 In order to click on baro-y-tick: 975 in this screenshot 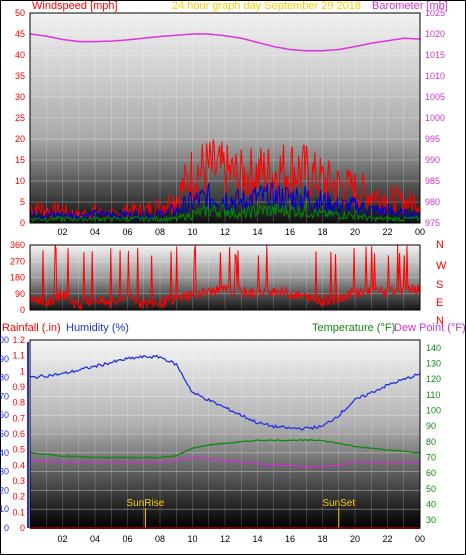, I will do `click(432, 223)`.